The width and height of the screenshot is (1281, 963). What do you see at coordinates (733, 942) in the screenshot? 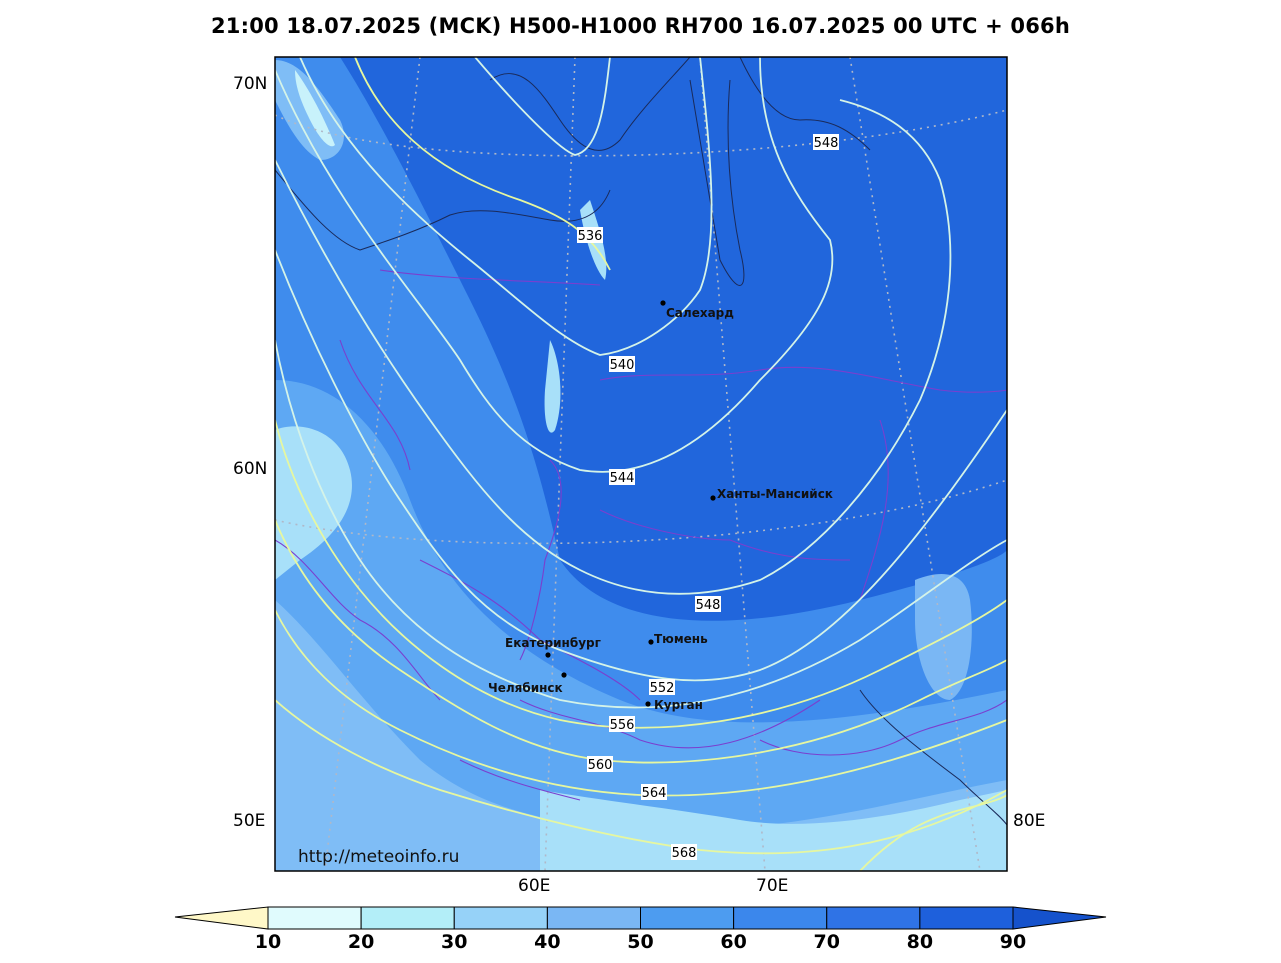
I see `colorbar-tick-label: 60` at bounding box center [733, 942].